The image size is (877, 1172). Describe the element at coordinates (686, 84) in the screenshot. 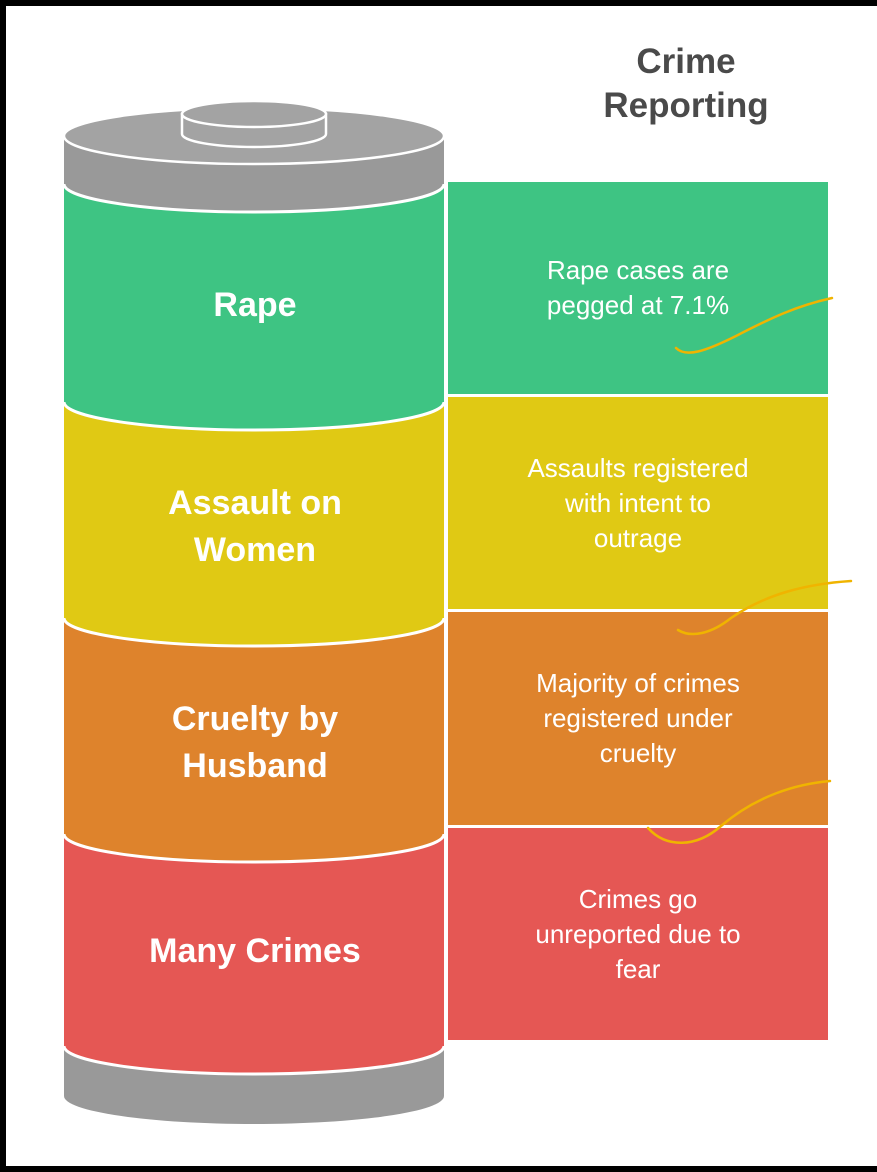

I see `chart-title: Crime Reporting` at that location.